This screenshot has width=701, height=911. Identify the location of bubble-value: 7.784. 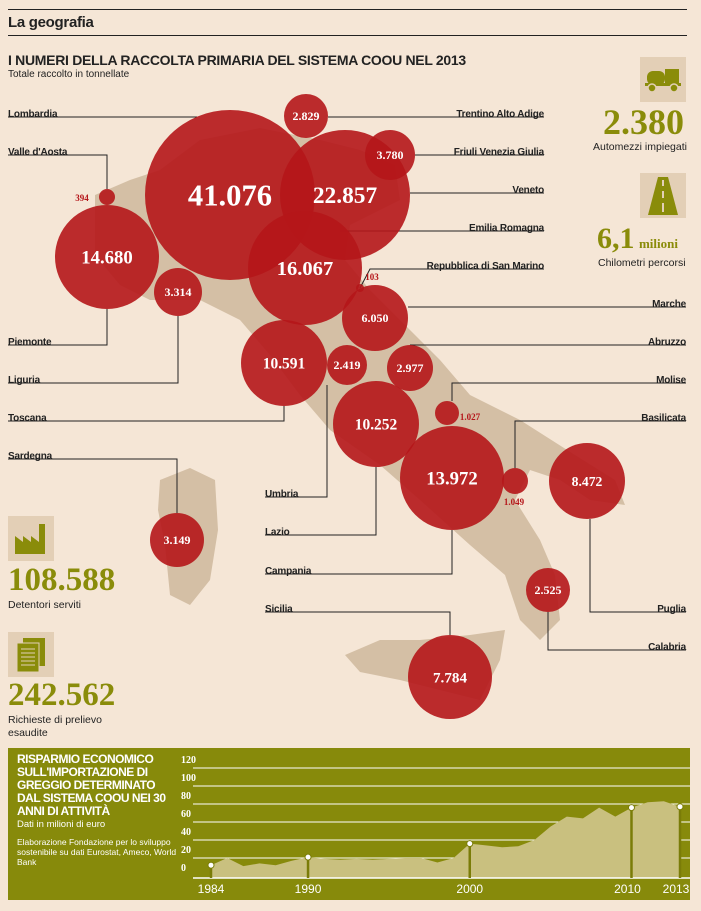
(450, 678).